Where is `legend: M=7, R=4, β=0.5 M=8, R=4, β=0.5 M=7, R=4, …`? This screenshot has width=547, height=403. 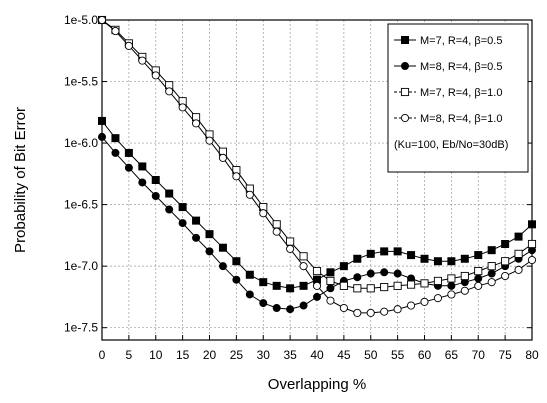
legend: M=7, R=4, β=0.5 M=8, R=4, β=0.5 M=7, R=4, … is located at coordinates (458, 98).